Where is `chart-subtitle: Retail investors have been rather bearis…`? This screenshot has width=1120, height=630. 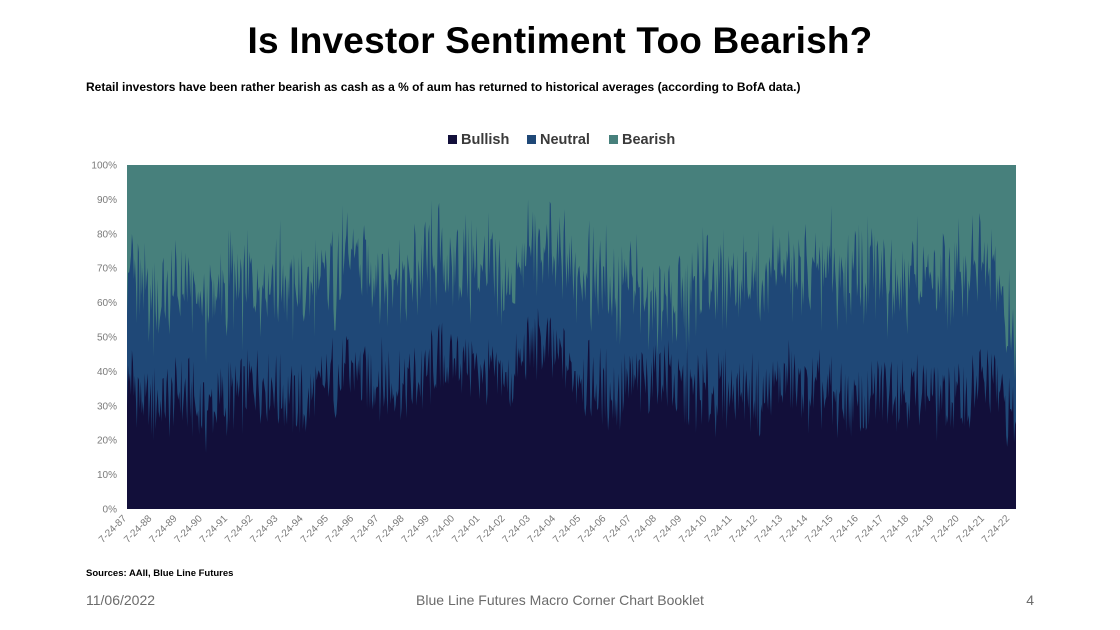 chart-subtitle: Retail investors have been rather bearis… is located at coordinates (443, 87).